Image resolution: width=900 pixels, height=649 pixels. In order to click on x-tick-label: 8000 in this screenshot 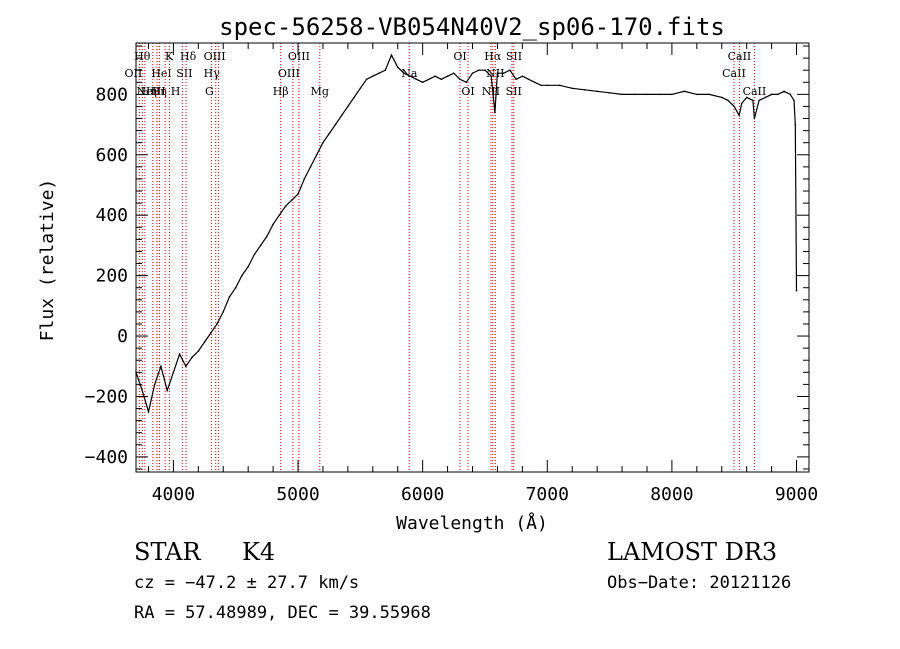, I will do `click(671, 494)`.